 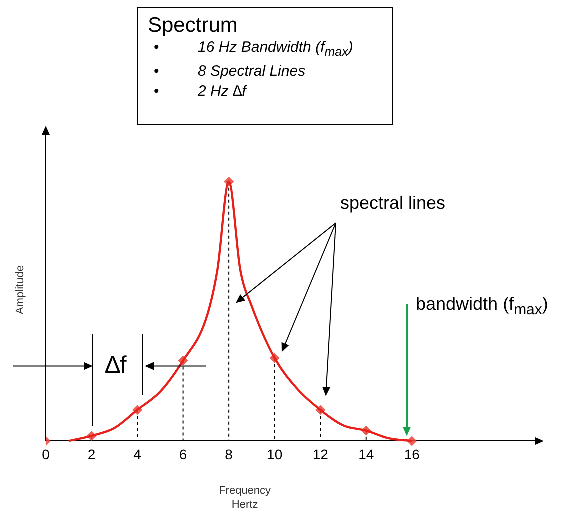 I want to click on annotation: bandwidth (f$_{max}$), so click(x=482, y=306).